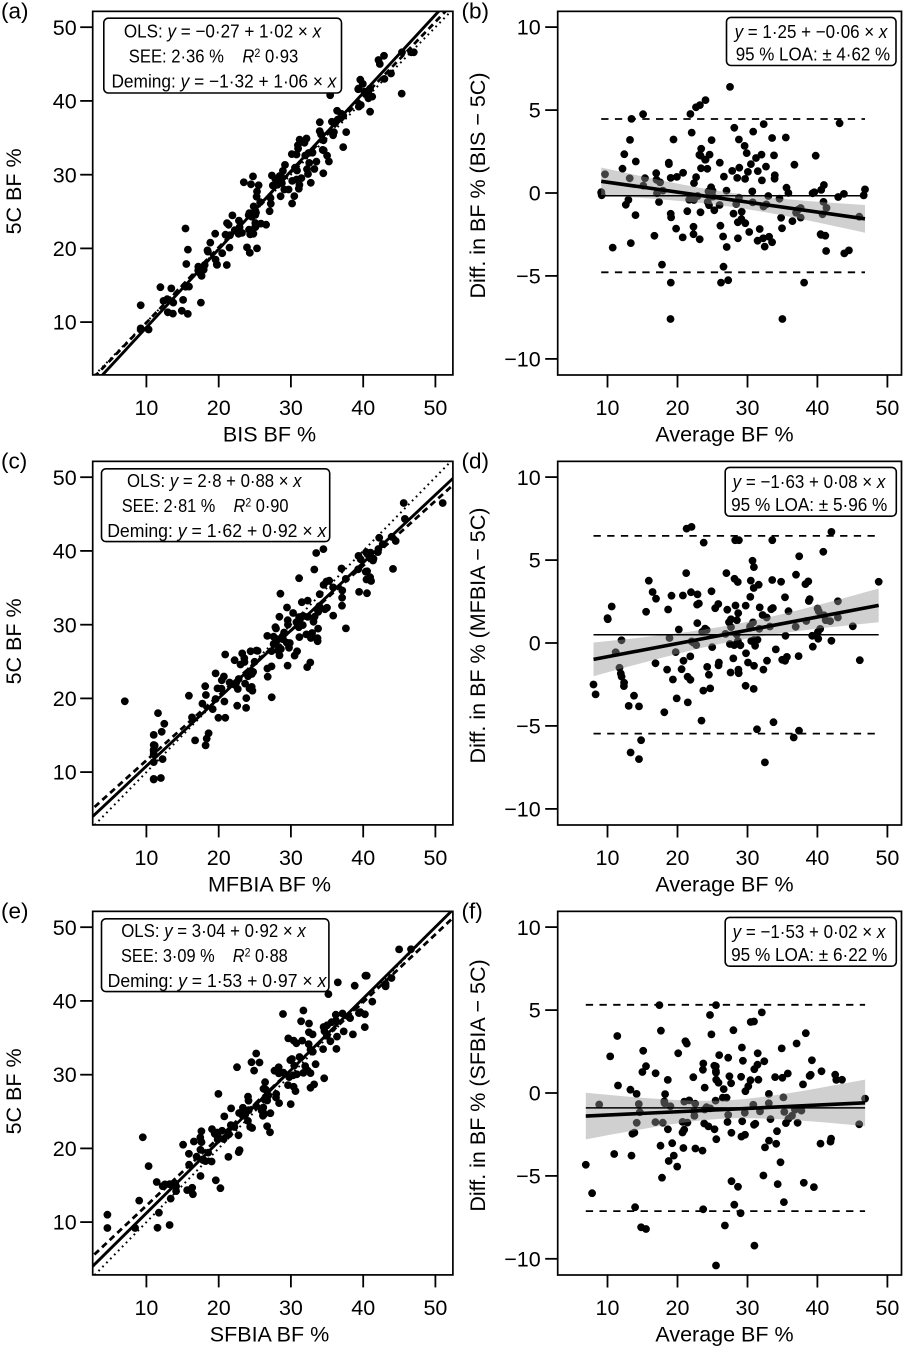 The height and width of the screenshot is (1347, 903). Describe the element at coordinates (478, 636) in the screenshot. I see `svg-text: Diff. in BF % (MFBIA − 5C)` at that location.